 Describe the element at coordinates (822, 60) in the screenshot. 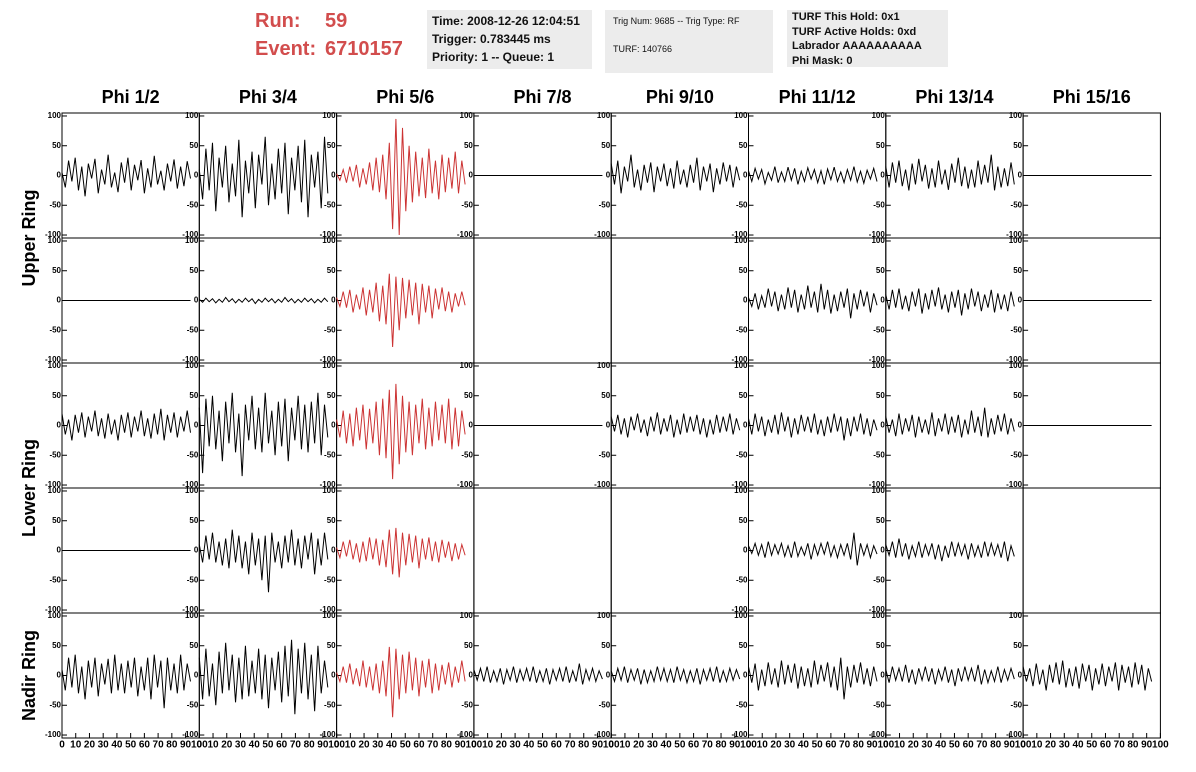

I see `phi-mask: Phi Mask: 0` at that location.